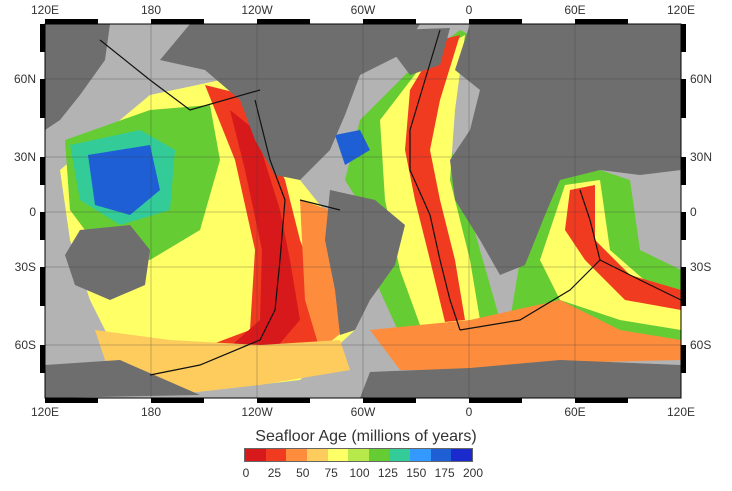 The width and height of the screenshot is (732, 491). I want to click on legend-color-bar, so click(358, 455).